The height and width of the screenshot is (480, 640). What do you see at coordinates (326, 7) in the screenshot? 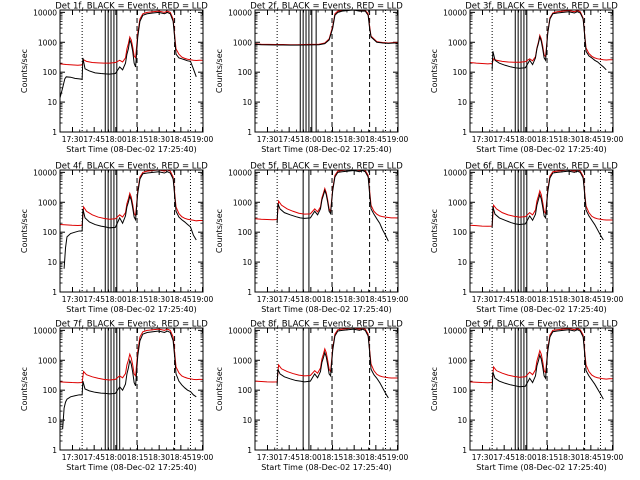
I see `panel-title: Det 2f, BLACK = Events, RED = LLD` at bounding box center [326, 7].